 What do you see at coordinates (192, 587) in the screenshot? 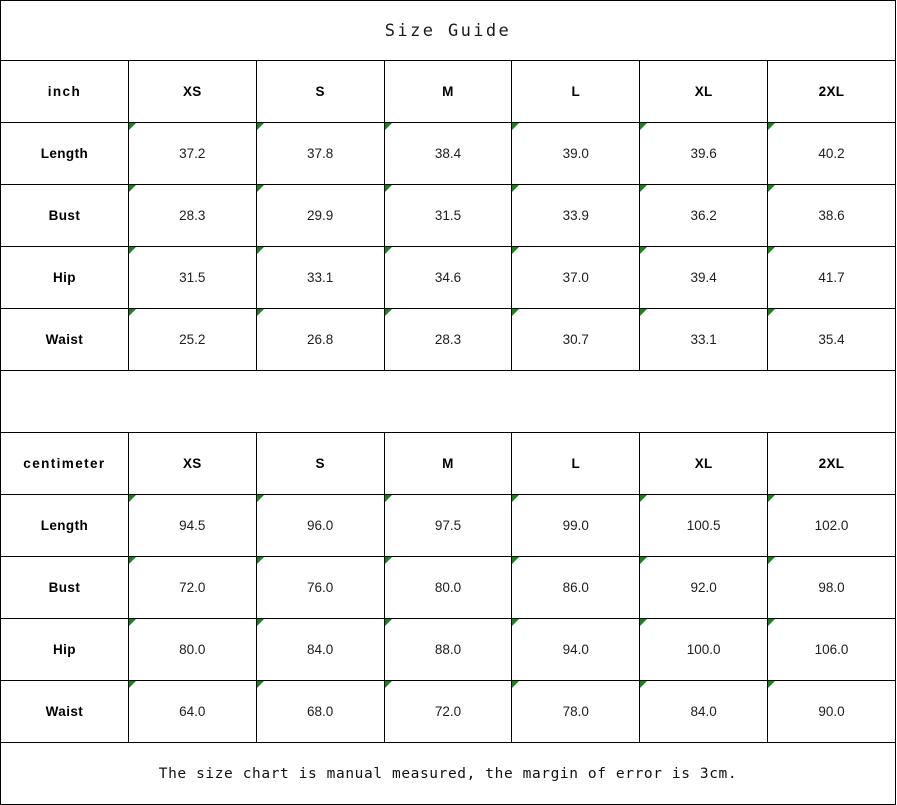
I see `cell-cm-bust-xs: 72.0` at bounding box center [192, 587].